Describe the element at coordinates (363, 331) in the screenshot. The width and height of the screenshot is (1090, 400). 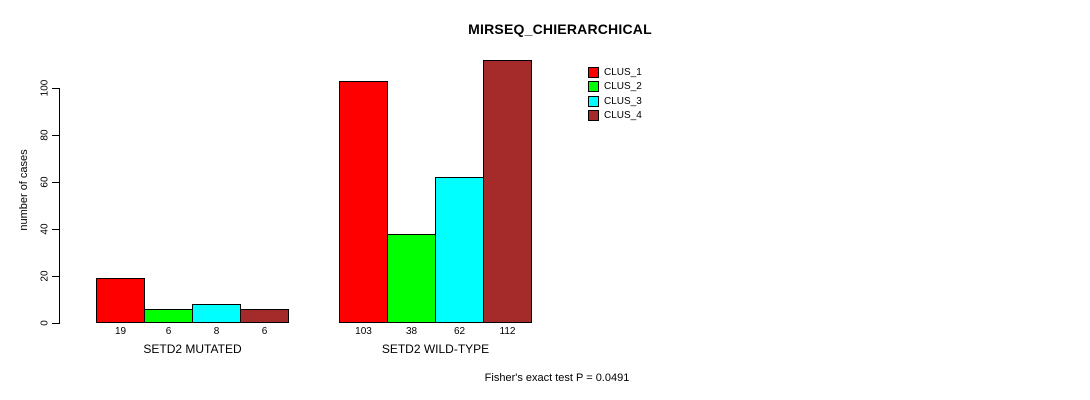
I see `bar-value-label: 103` at that location.